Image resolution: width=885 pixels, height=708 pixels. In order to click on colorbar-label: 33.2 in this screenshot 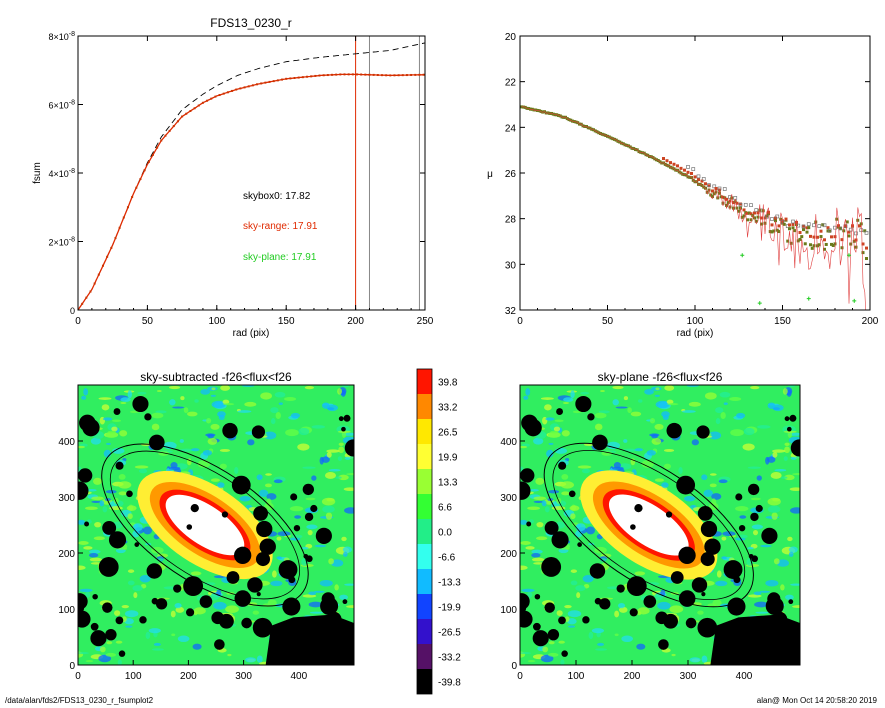, I will do `click(448, 408)`.